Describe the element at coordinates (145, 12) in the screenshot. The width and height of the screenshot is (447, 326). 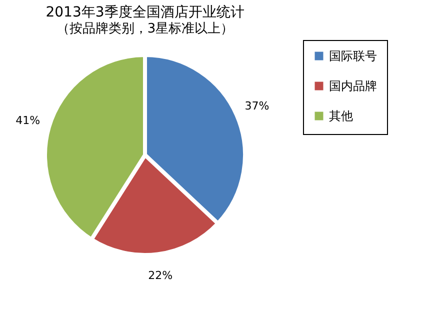
I see `chart-title: 2013年3季度全国酒店开业统计` at that location.